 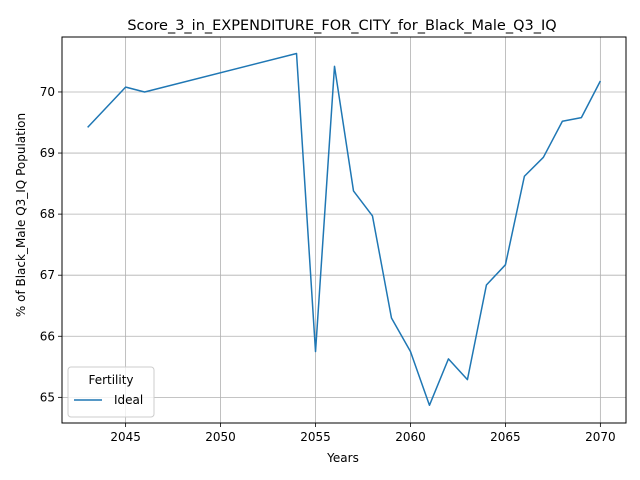 I want to click on legend-label-ideal: Ideal, so click(x=128, y=400).